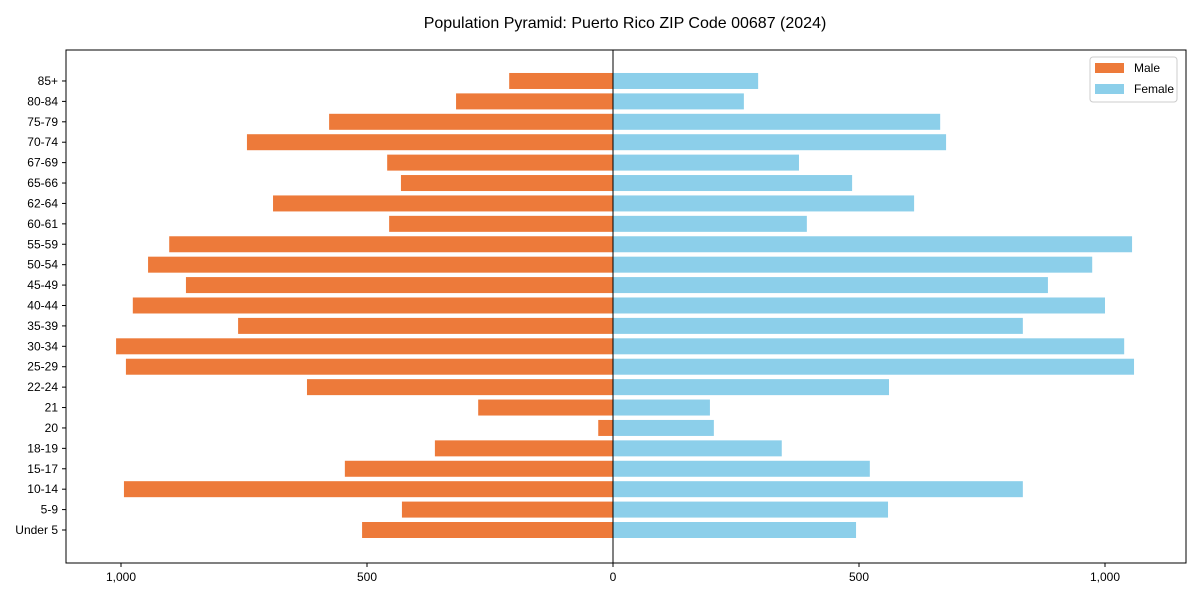 The image size is (1200, 605). What do you see at coordinates (42, 183) in the screenshot?
I see `y-tick-label: 65-66` at bounding box center [42, 183].